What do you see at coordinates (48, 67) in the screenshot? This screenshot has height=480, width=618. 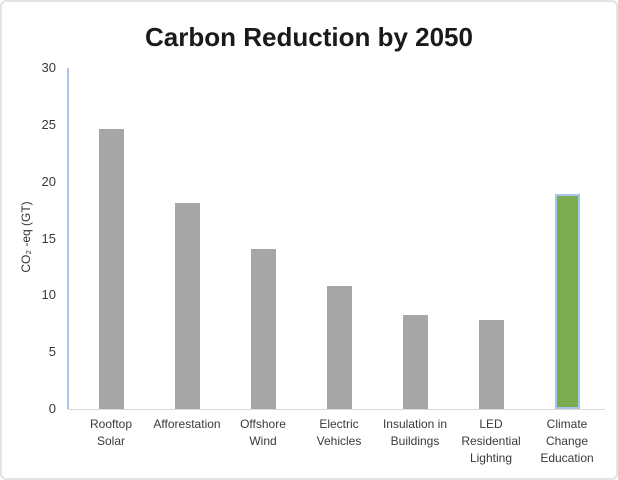 I see `y-tick-label: 30` at bounding box center [48, 67].